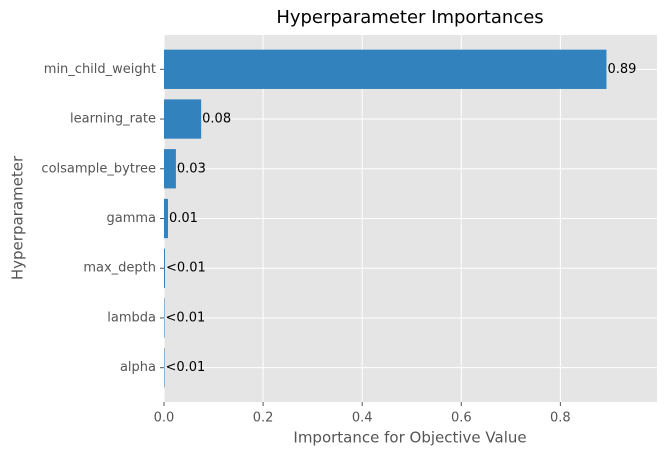 The width and height of the screenshot is (668, 457). I want to click on y-tick-label: min_child_weight, so click(100, 69).